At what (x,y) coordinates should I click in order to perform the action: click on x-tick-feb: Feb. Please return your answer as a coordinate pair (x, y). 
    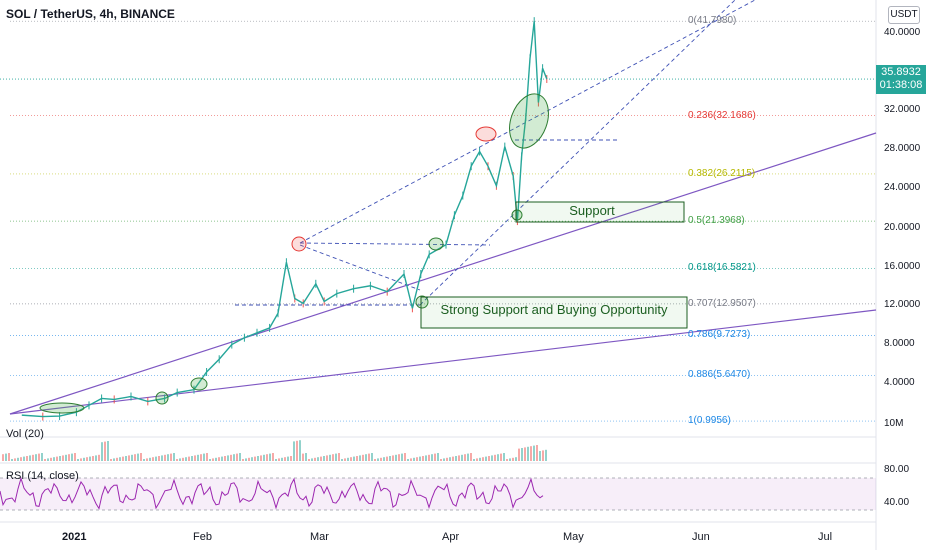
    Looking at the image, I should click on (202, 537).